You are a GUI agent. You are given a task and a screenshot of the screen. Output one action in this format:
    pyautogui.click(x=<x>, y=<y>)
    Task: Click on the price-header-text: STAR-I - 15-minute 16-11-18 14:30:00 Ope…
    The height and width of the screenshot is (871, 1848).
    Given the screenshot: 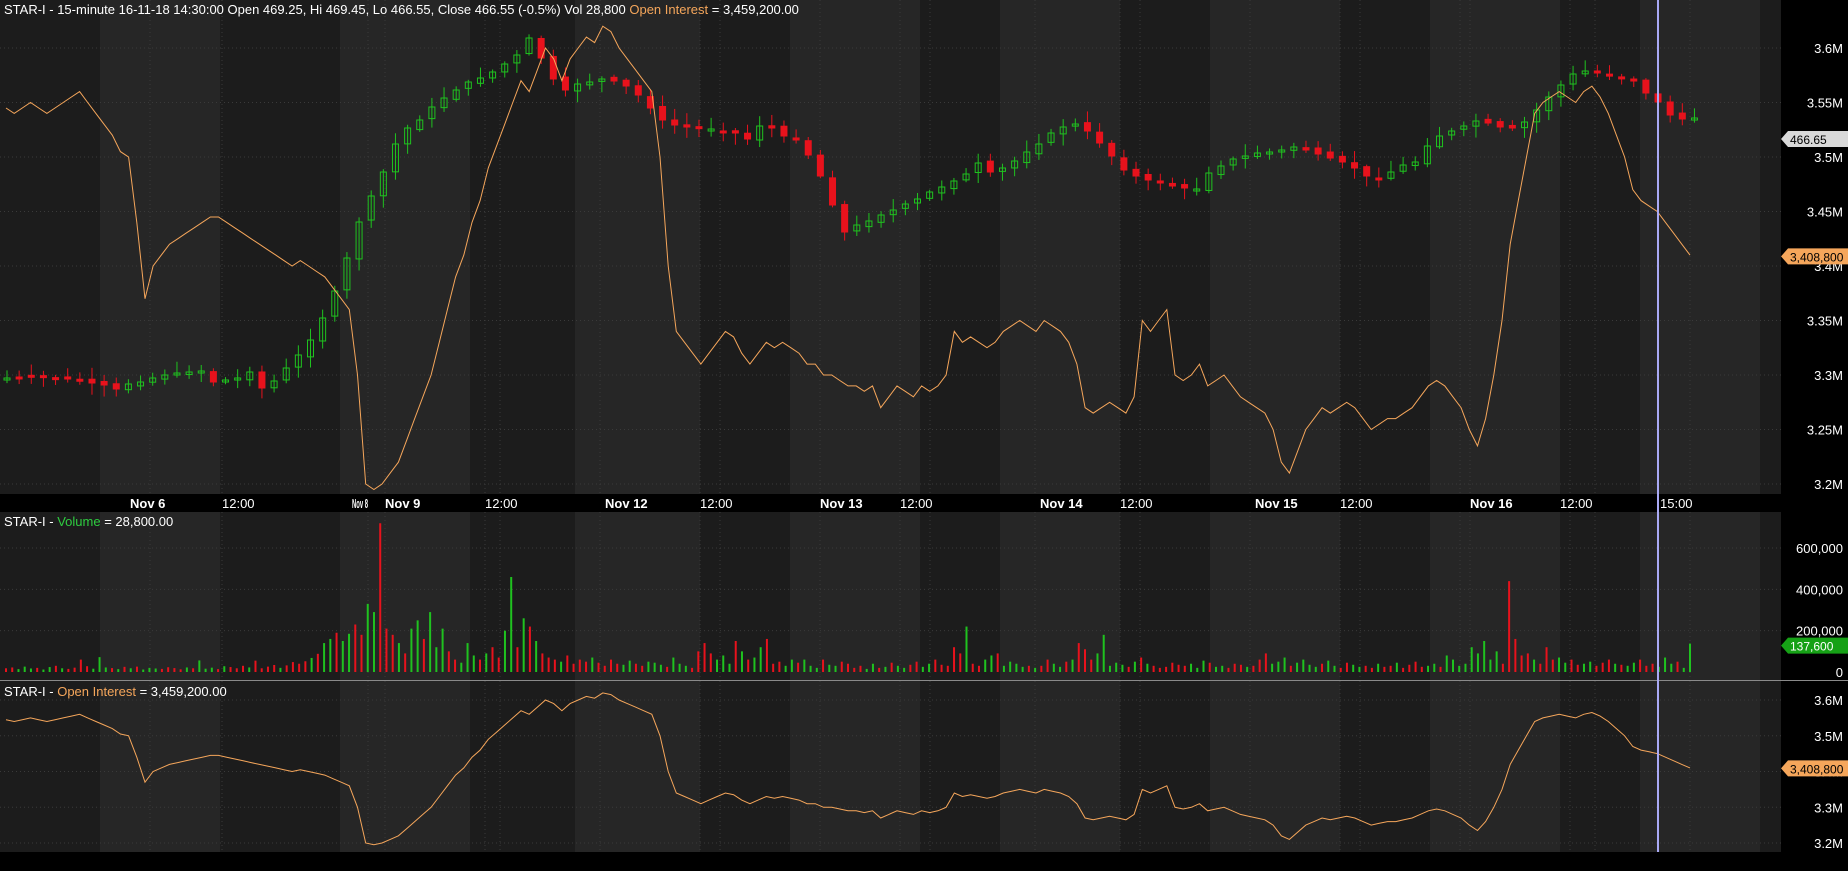 What is the action you would take?
    pyautogui.click(x=317, y=9)
    